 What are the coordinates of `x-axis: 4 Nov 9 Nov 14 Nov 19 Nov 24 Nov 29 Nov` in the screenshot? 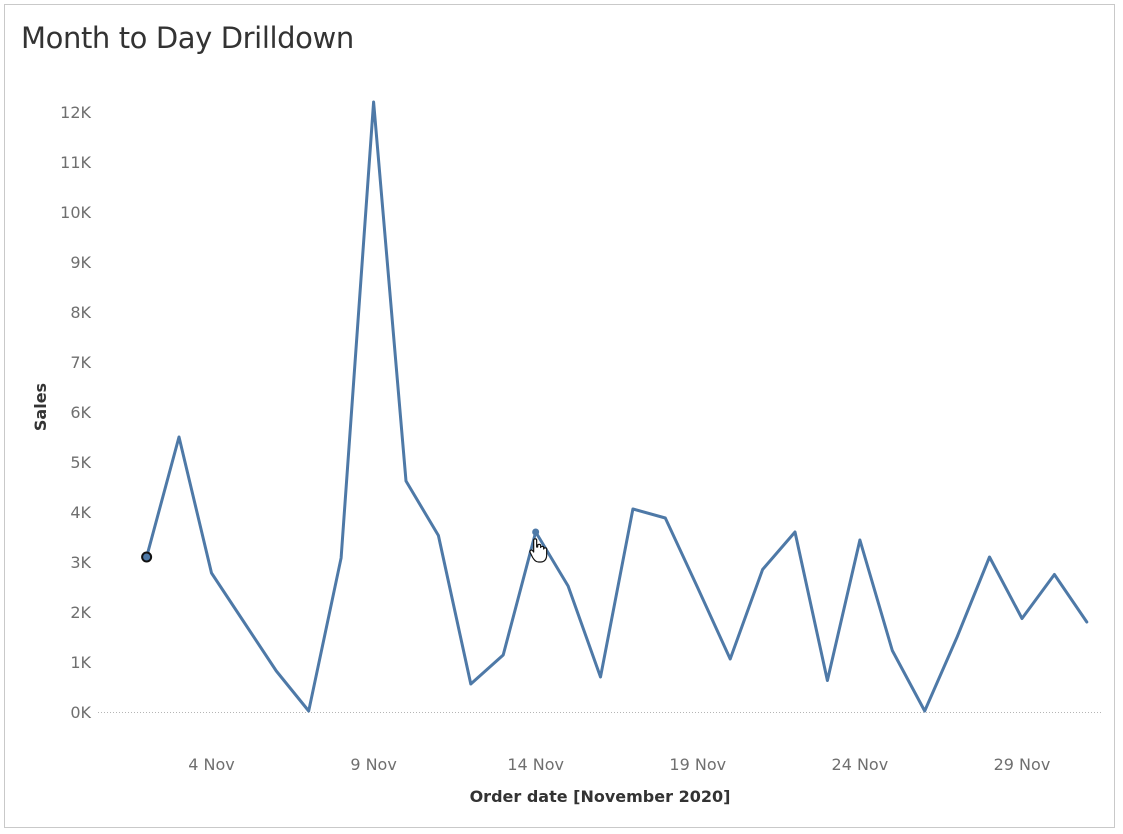 It's located at (619, 764).